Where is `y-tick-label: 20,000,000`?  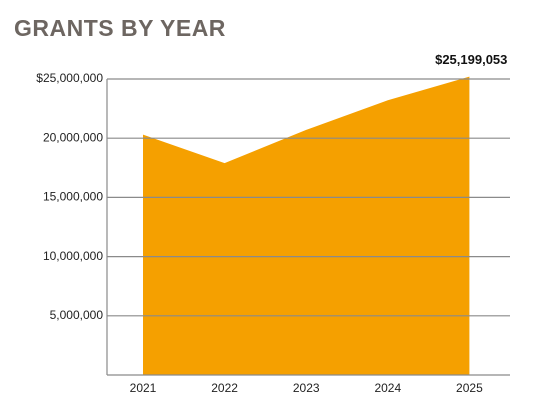 y-tick-label: 20,000,000 is located at coordinates (73, 137).